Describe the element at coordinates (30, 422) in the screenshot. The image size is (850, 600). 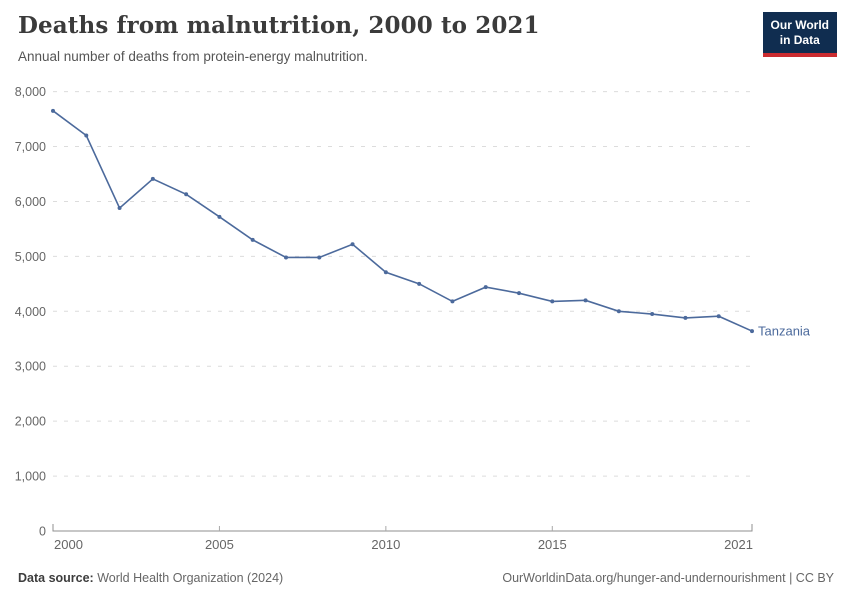
I see `y-tick-label: 2,000` at that location.